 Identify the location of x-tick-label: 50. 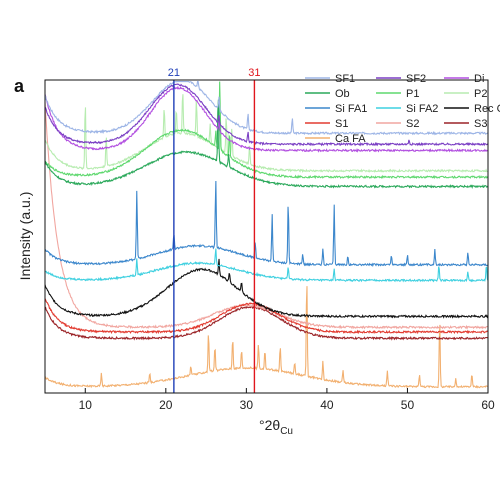
(408, 405).